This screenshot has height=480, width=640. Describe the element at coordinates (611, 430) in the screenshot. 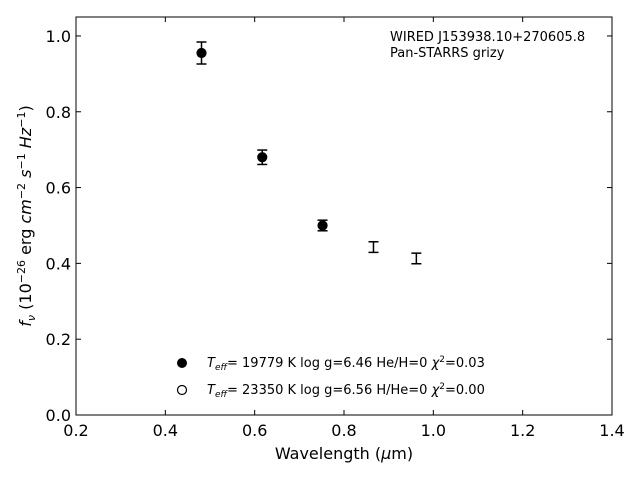

I see `x-tick-label: 1.4` at that location.